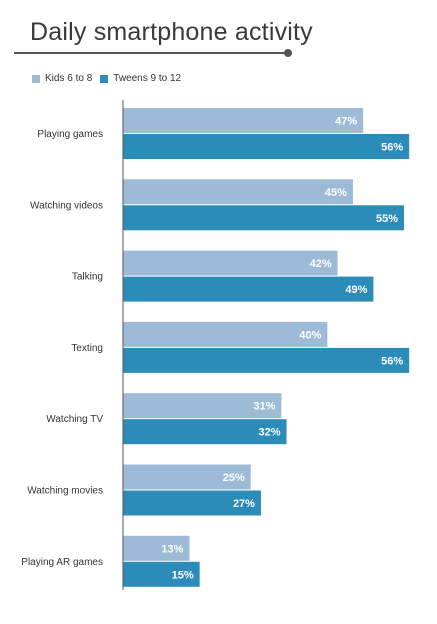  I want to click on data-label-tweens-3: 56%, so click(392, 361).